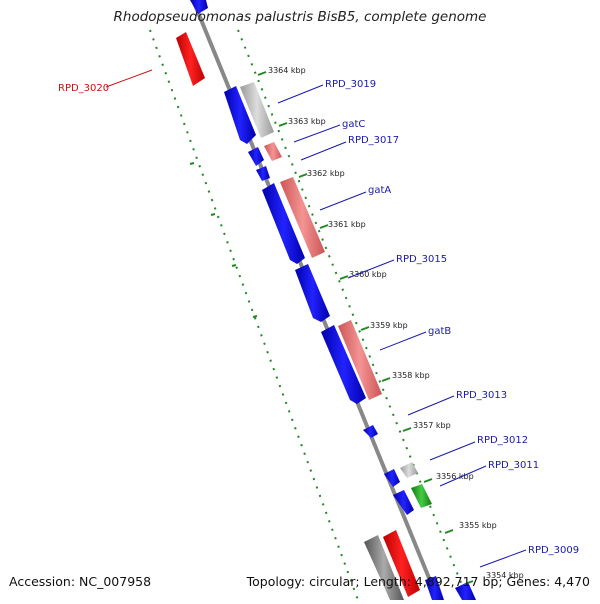 This screenshot has width=600, height=604. What do you see at coordinates (199, 7) in the screenshot?
I see `gene-arrow-top-partial` at bounding box center [199, 7].